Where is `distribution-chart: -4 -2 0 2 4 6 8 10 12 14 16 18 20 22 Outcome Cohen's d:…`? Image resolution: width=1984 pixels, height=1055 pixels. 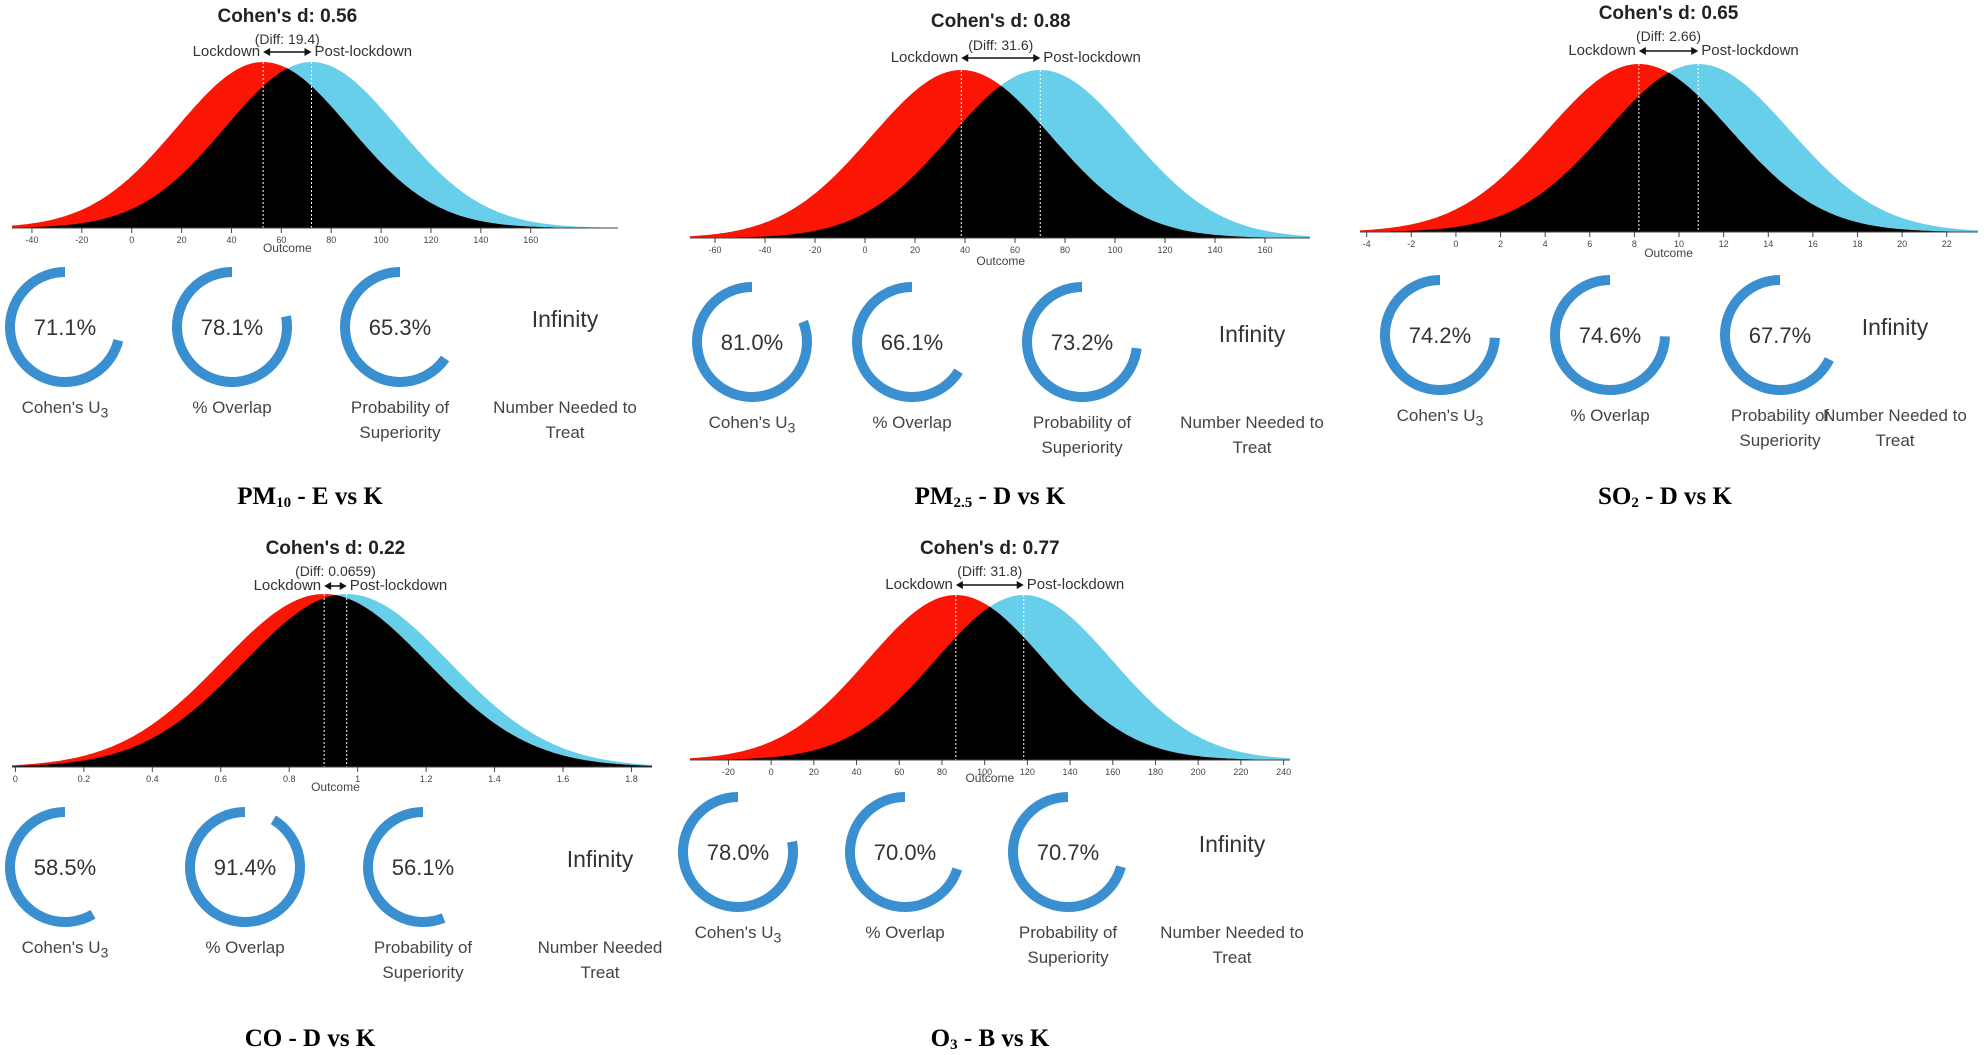
distribution-chart: -4 -2 0 2 4 6 8 10 12 14 16 18 20 22 Outcome Cohen's d:… is located at coordinates (1669, 131).